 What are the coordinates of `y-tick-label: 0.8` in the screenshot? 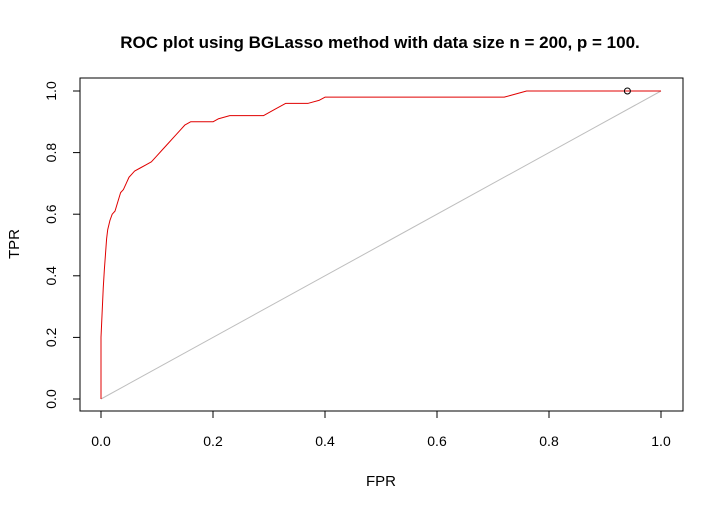 It's located at (51, 153).